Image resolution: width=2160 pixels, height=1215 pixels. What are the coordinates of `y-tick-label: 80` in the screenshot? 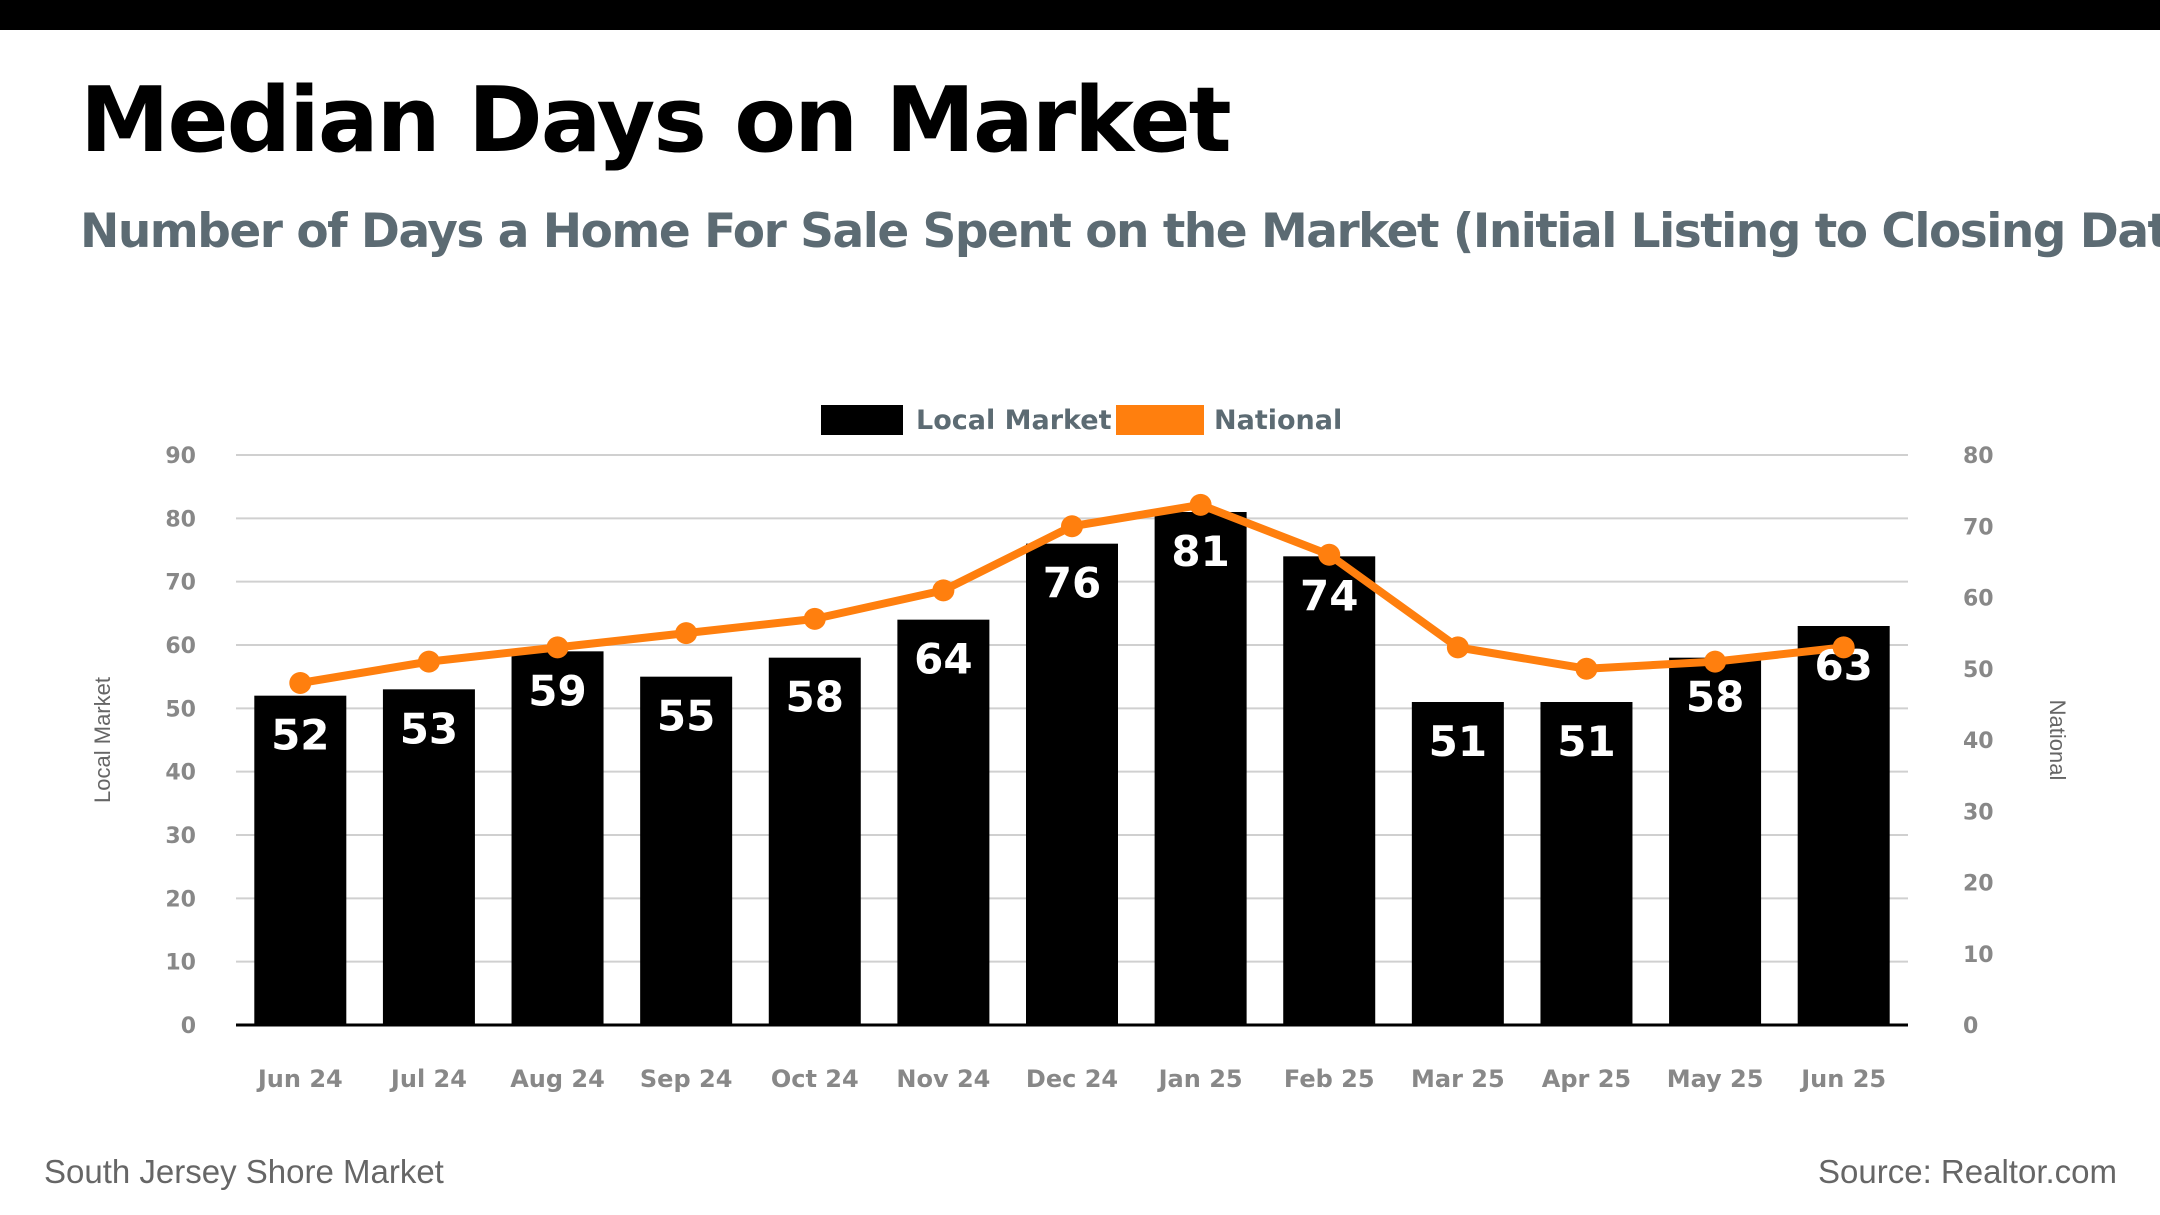 It's located at (180, 519).